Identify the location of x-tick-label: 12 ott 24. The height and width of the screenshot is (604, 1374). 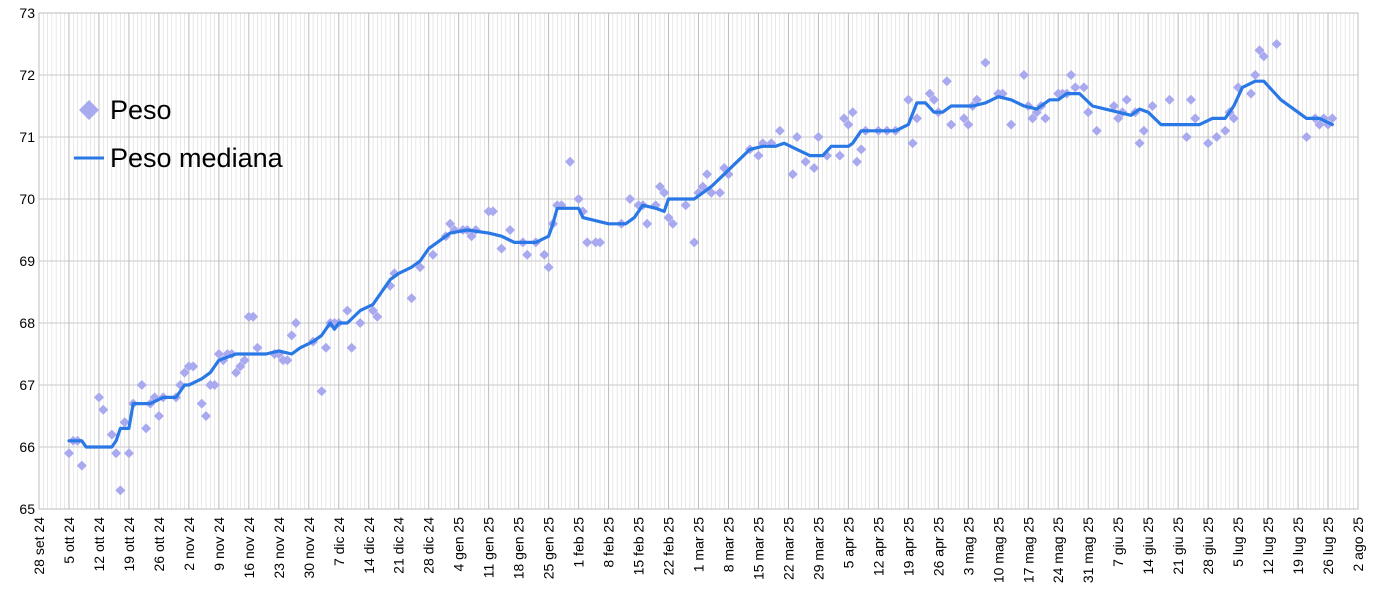
(99, 544).